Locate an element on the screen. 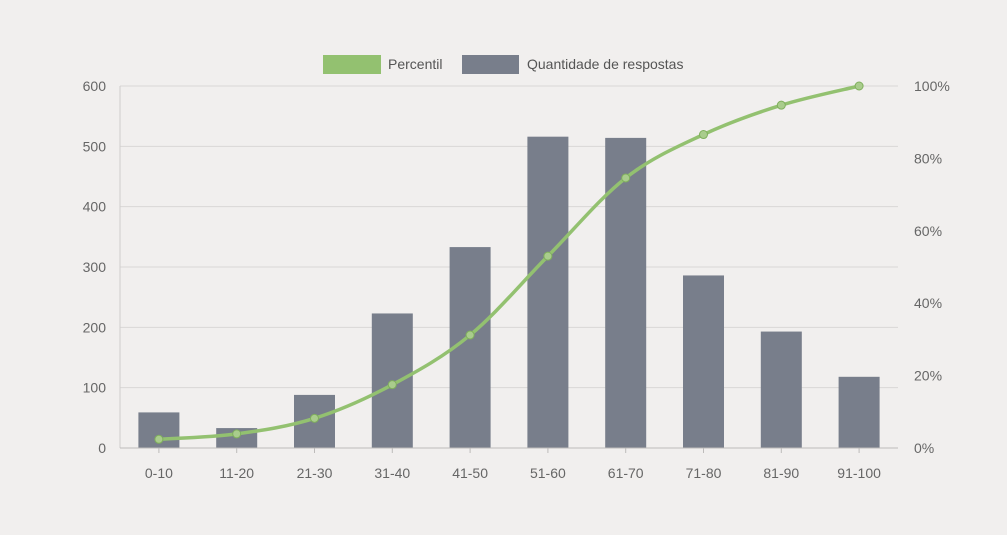 This screenshot has height=535, width=1007. y-left-tick-label: 500 is located at coordinates (95, 146).